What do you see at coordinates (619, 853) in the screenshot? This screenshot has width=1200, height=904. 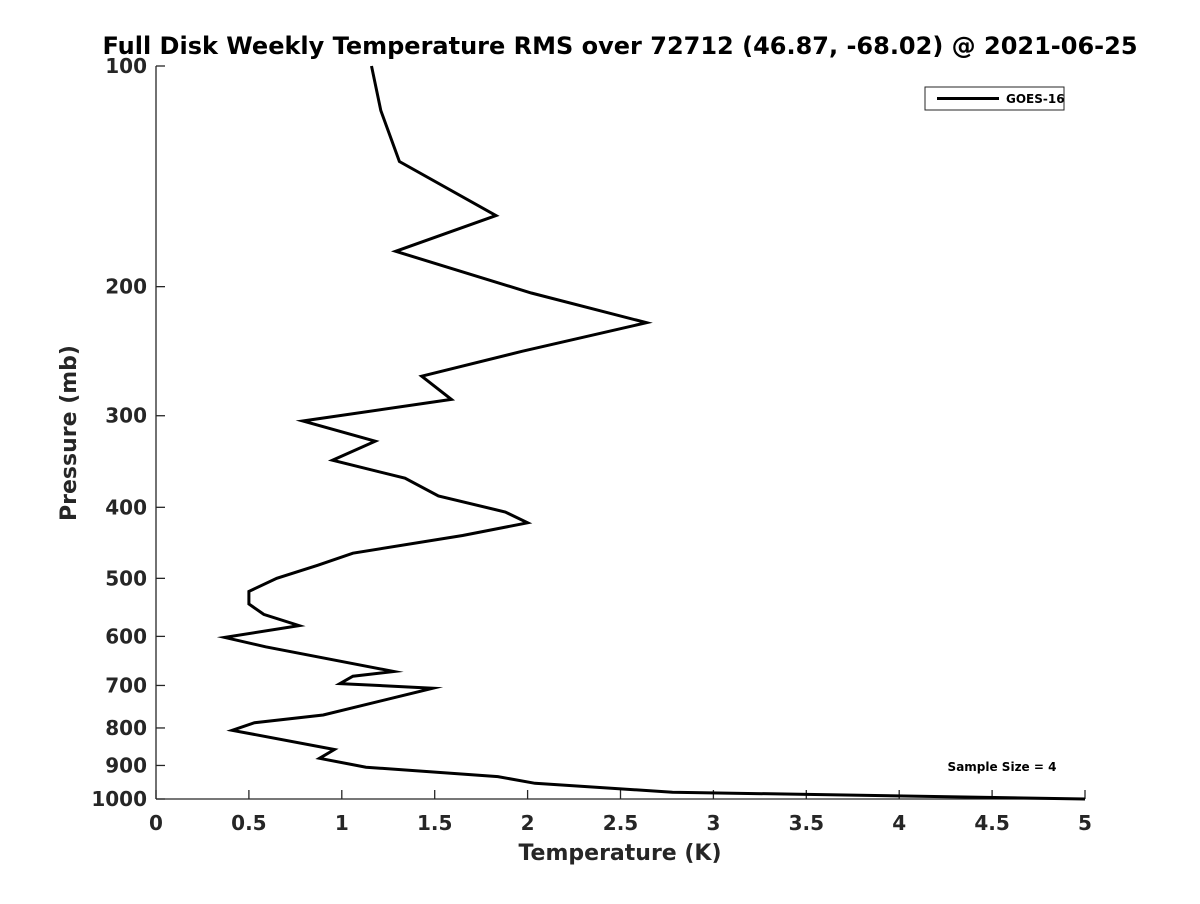 I see `x-axis-label: Temperature (K)` at bounding box center [619, 853].